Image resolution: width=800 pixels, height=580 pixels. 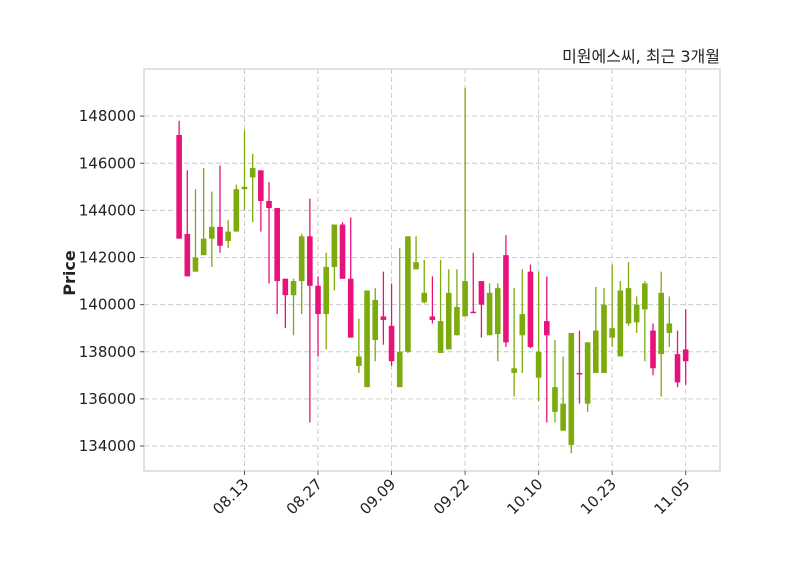 What do you see at coordinates (304, 496) in the screenshot?
I see `x-tick-label: 08.27` at bounding box center [304, 496].